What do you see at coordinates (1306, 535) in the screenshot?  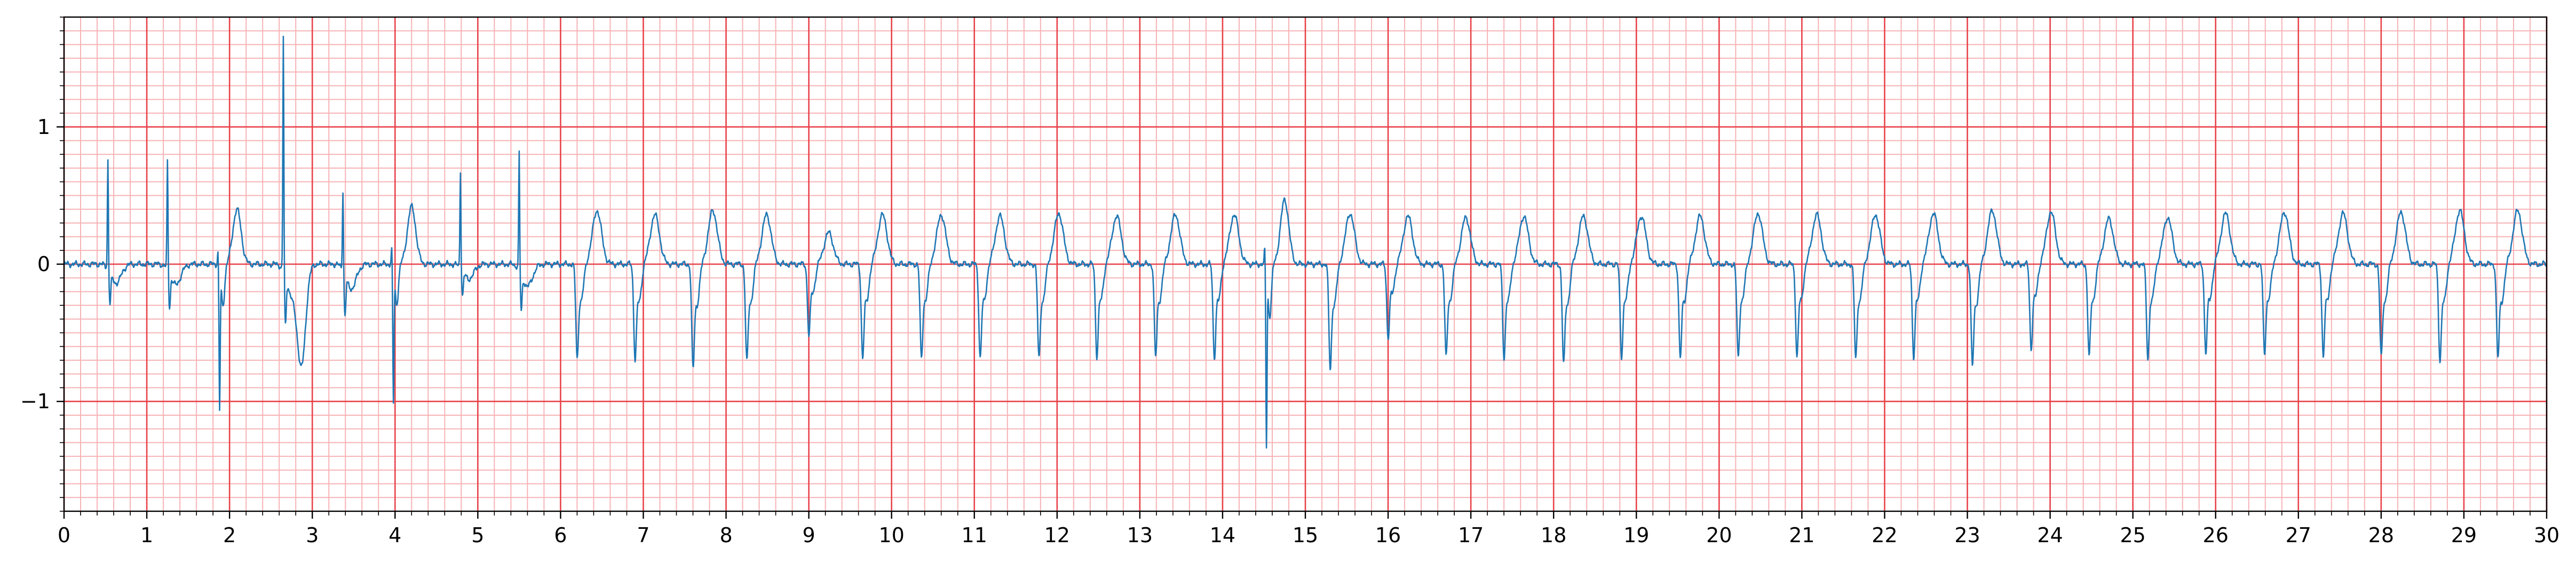 I see `x-tick-label: 15` at bounding box center [1306, 535].